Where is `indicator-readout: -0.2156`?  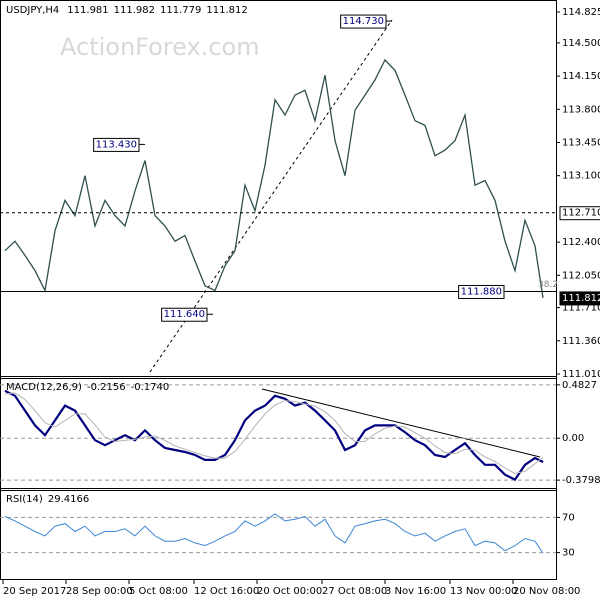
indicator-readout: -0.2156 is located at coordinates (106, 387).